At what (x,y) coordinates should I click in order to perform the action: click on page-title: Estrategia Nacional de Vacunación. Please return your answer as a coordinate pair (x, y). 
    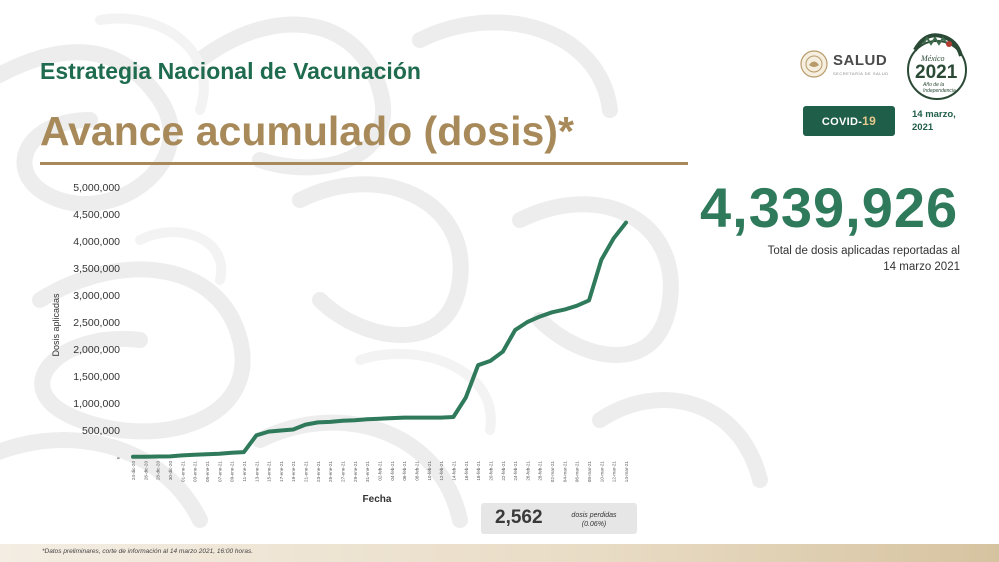
    Looking at the image, I should click on (230, 71).